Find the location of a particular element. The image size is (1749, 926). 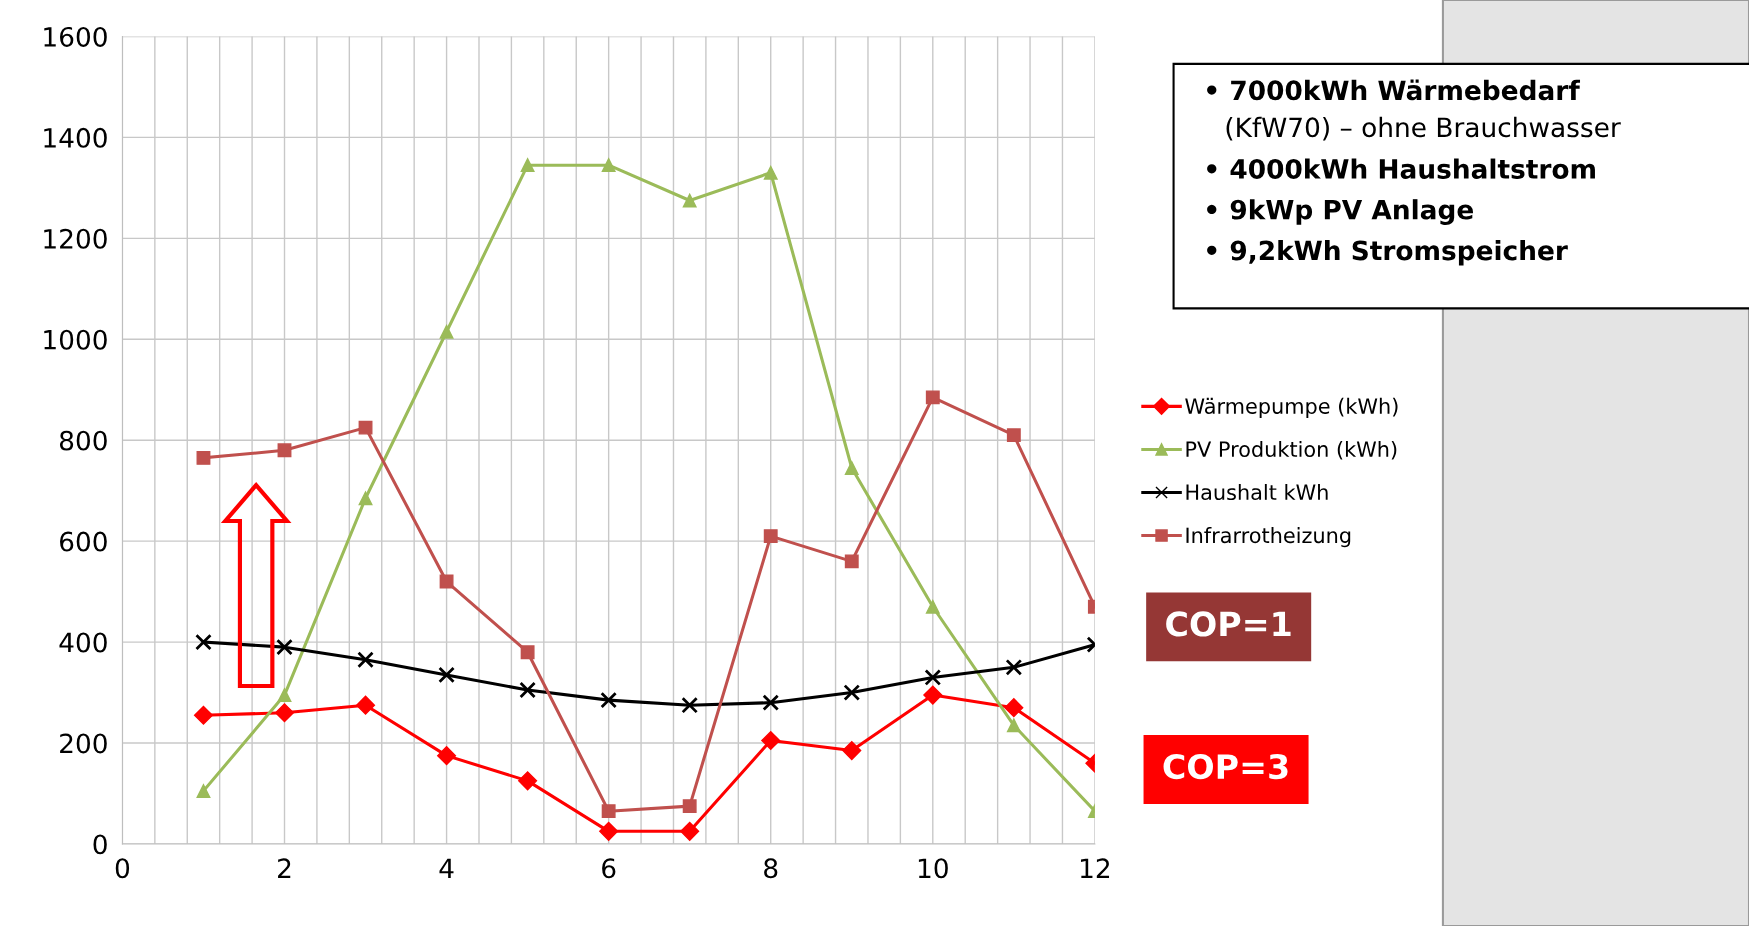

y-tick-label: 0 is located at coordinates (100, 844).